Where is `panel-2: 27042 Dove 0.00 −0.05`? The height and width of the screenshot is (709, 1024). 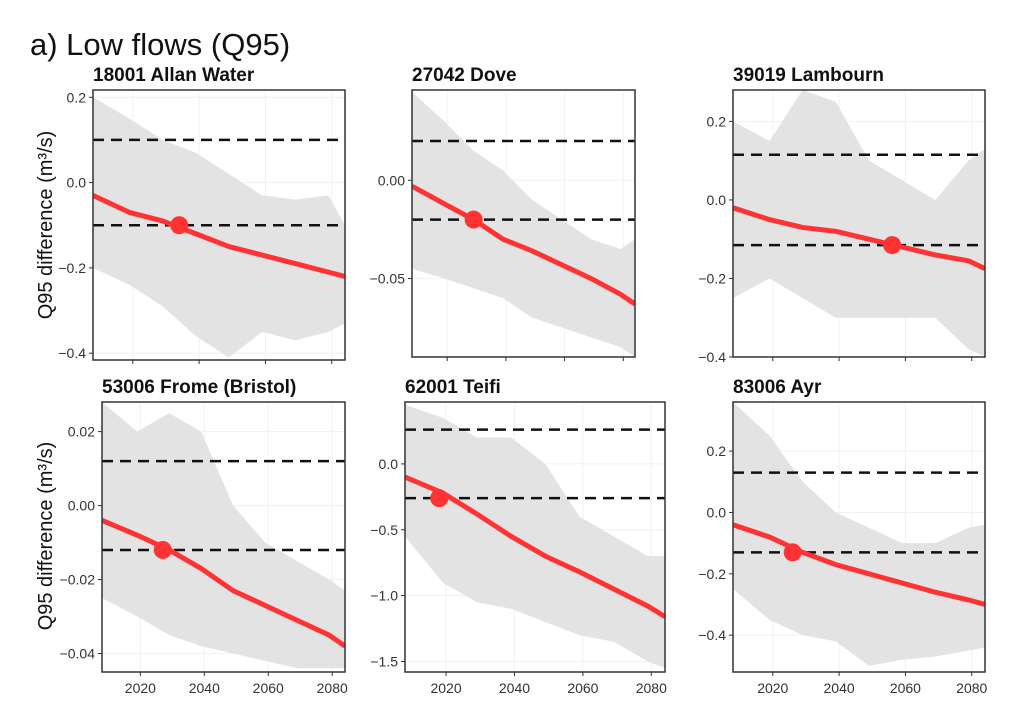 panel-2: 27042 Dove 0.00 −0.05 is located at coordinates (503, 213).